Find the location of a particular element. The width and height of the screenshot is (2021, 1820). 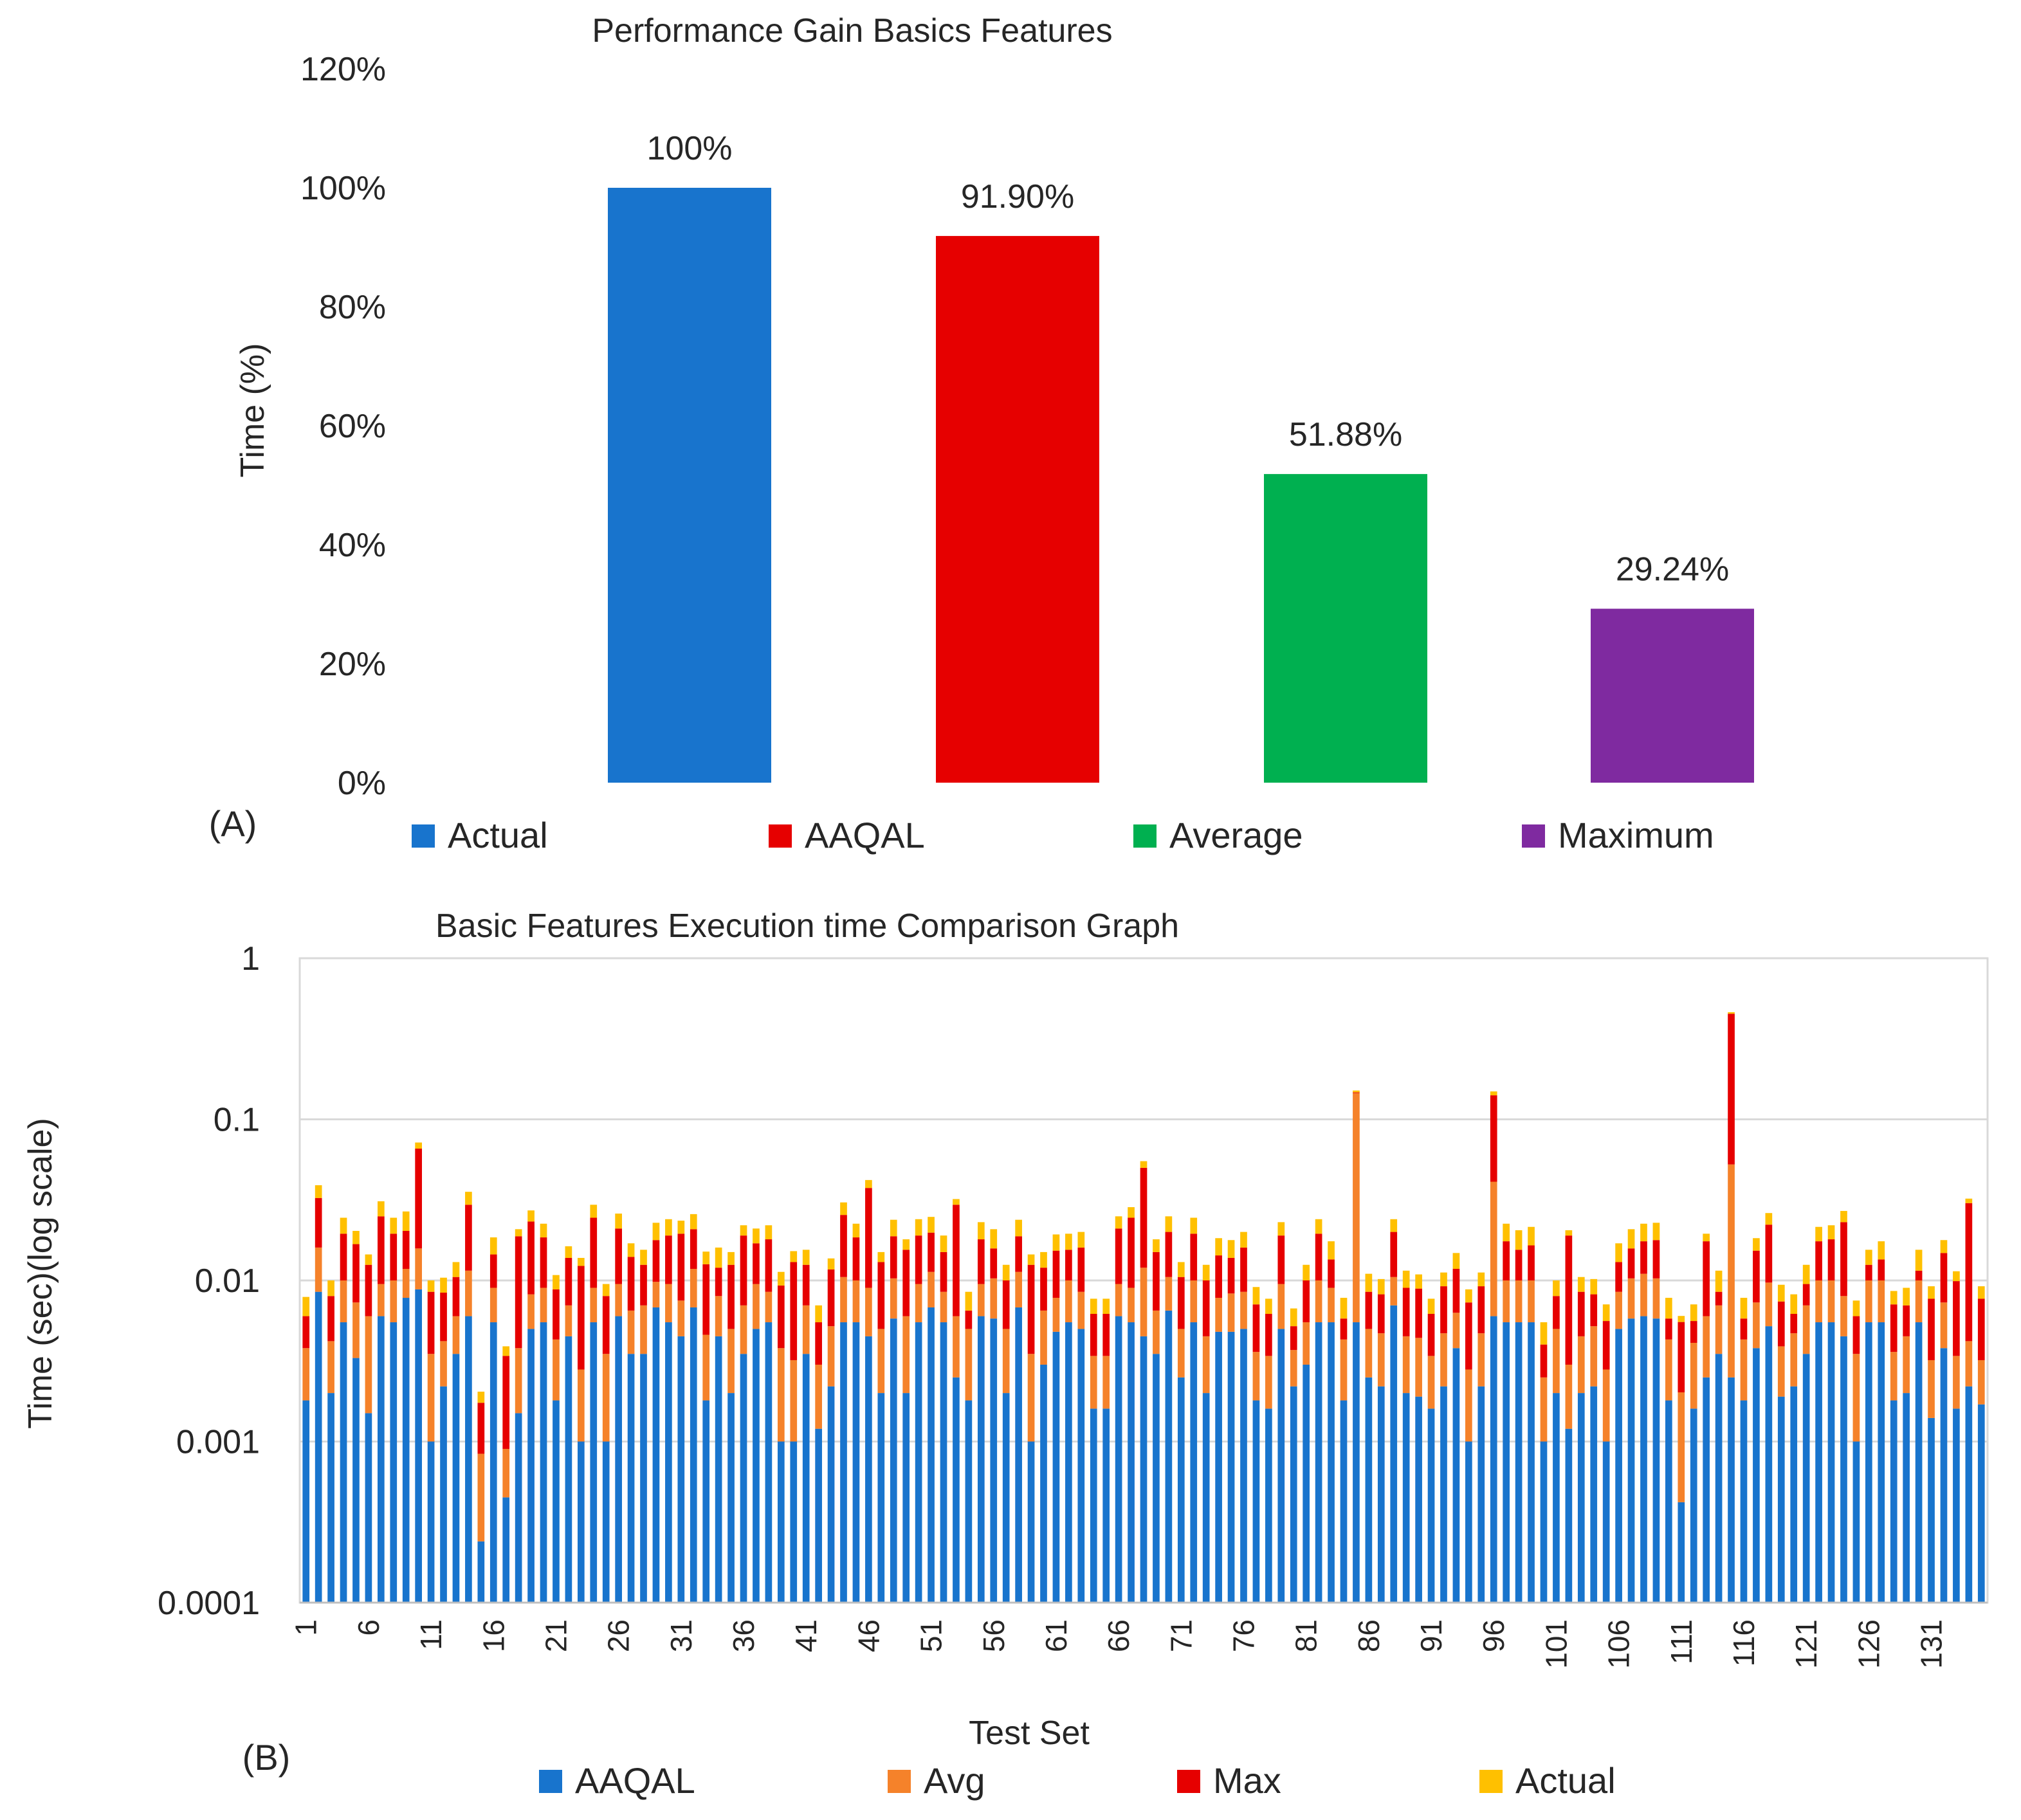

chart-a-data-label: 51.88% is located at coordinates (1345, 434).